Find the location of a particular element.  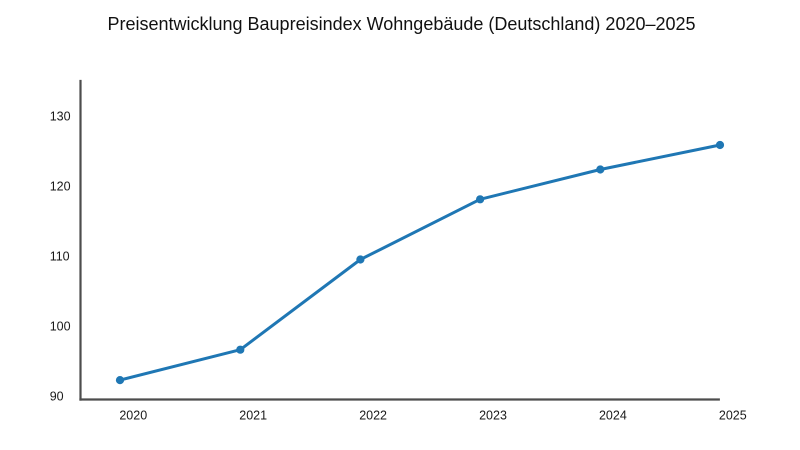

svg-text: 2021 is located at coordinates (253, 416).